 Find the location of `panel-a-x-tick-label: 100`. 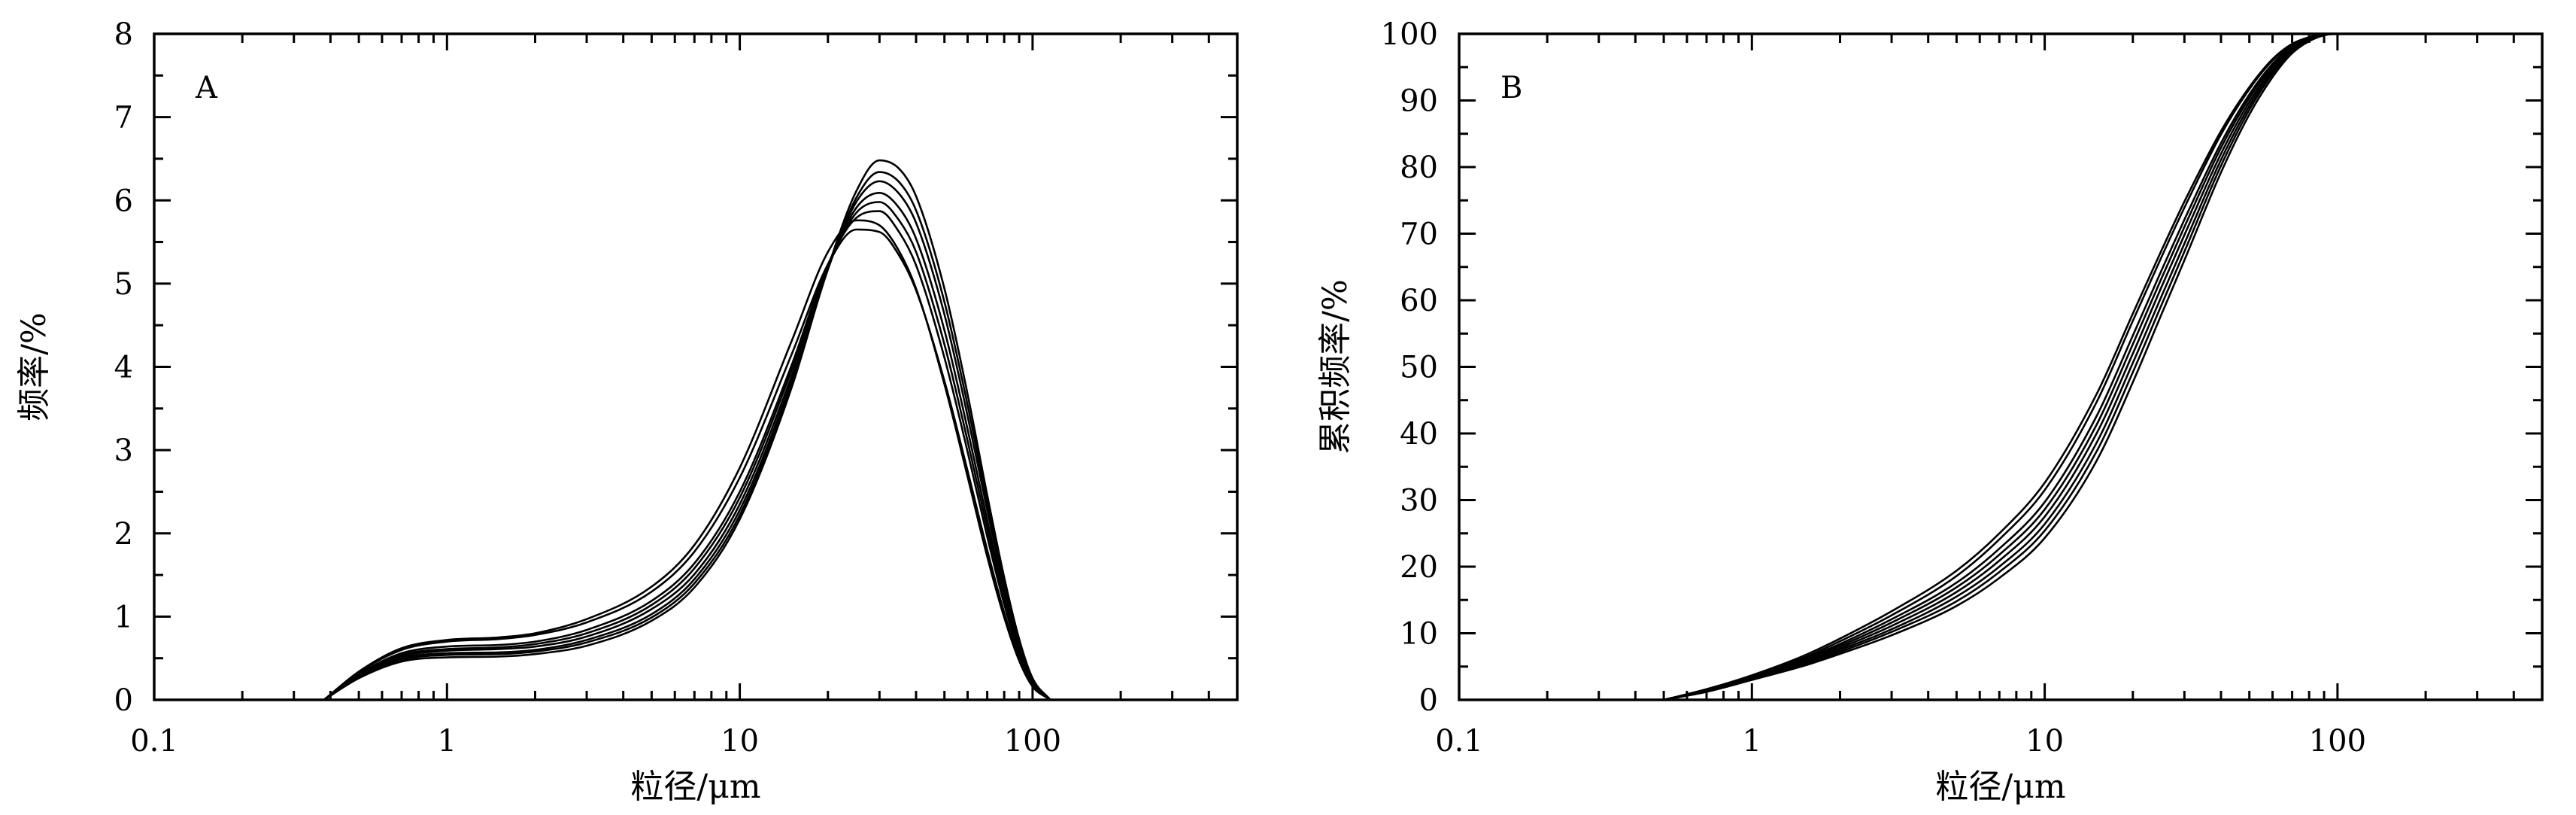

panel-a-x-tick-label: 100 is located at coordinates (1032, 742).